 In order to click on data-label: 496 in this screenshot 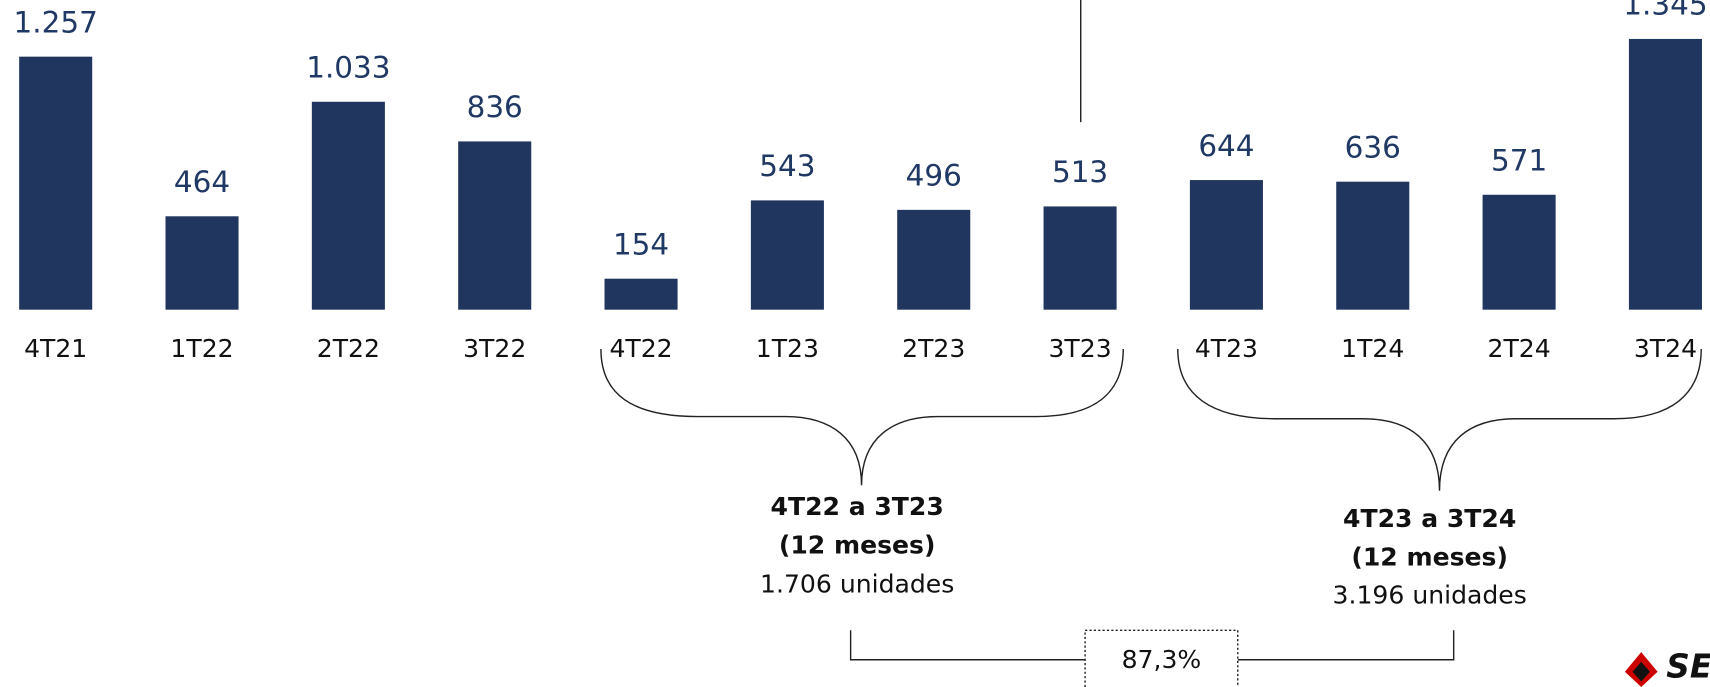, I will do `click(934, 176)`.